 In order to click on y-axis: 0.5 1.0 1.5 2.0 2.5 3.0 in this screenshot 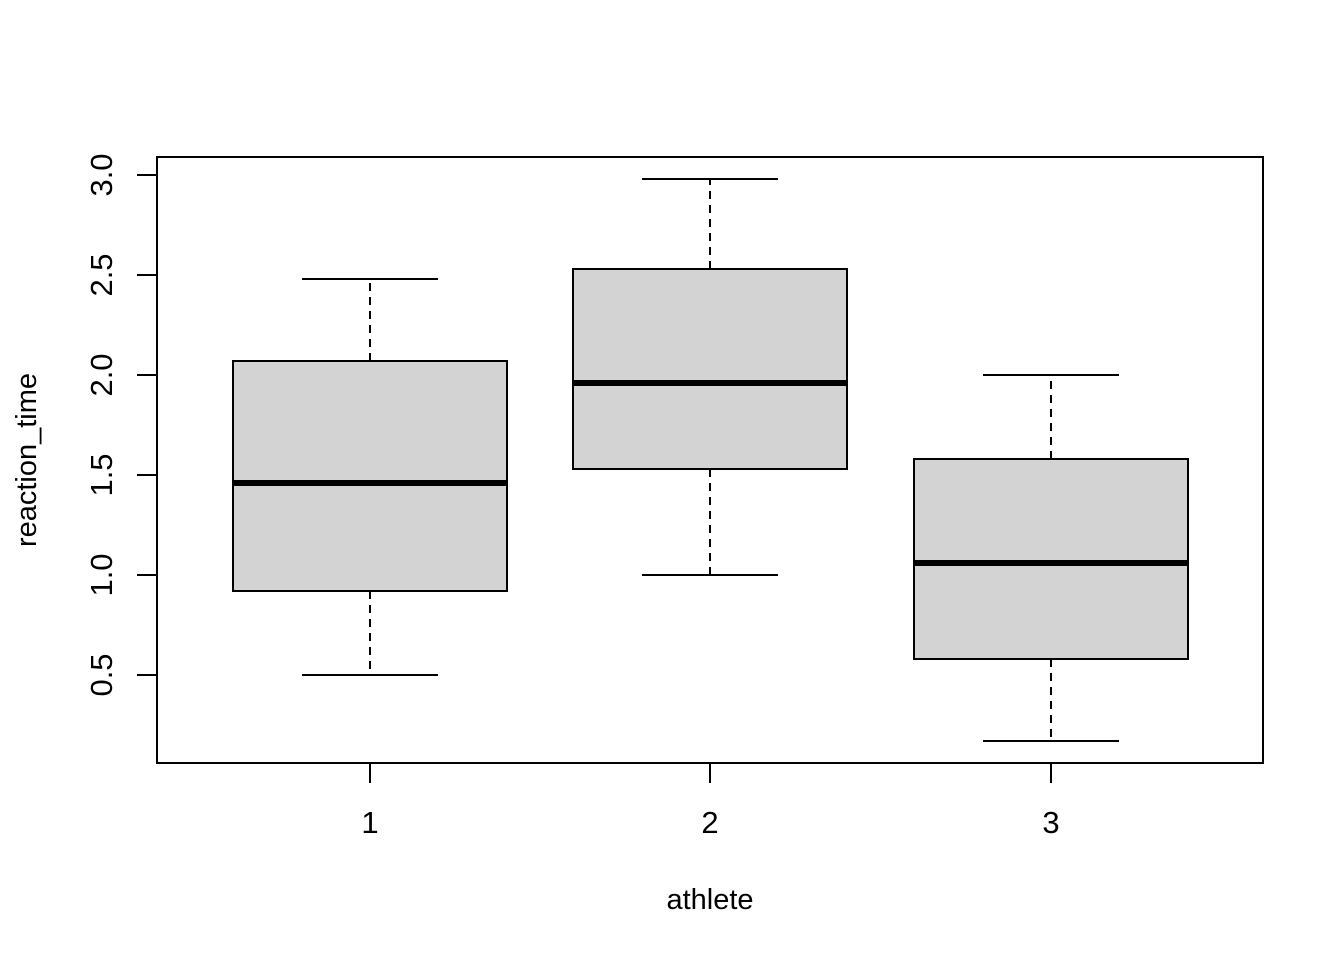, I will do `click(121, 425)`.